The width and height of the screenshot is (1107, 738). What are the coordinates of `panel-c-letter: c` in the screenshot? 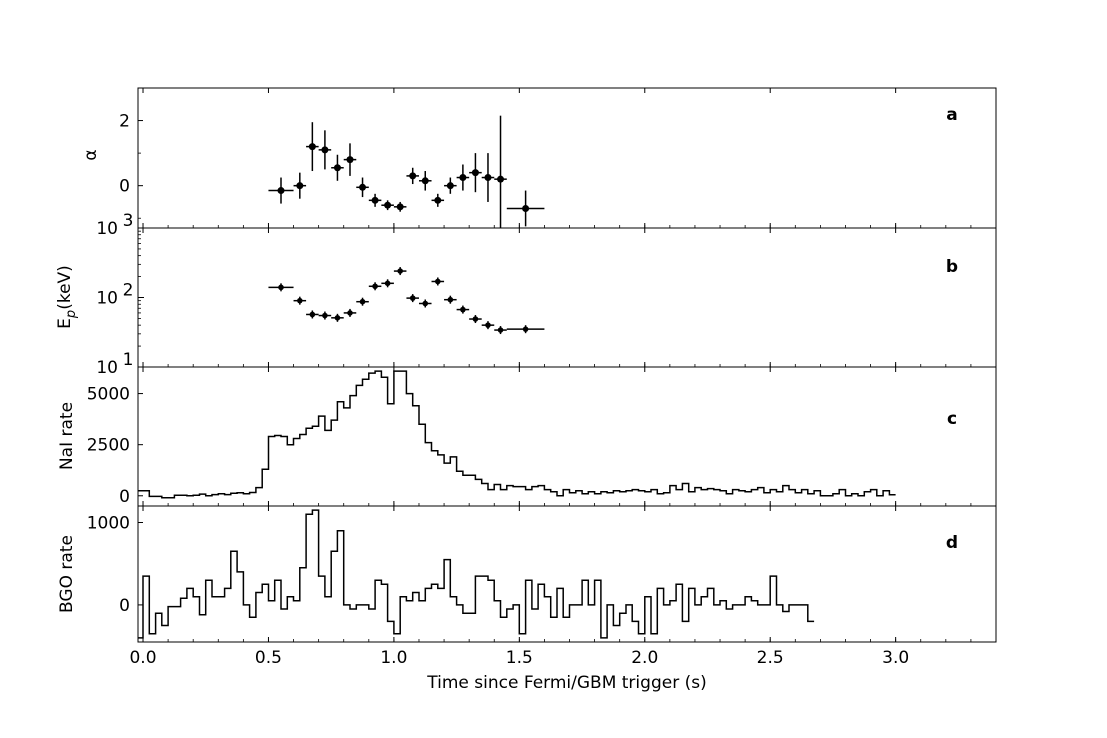 It's located at (952, 419).